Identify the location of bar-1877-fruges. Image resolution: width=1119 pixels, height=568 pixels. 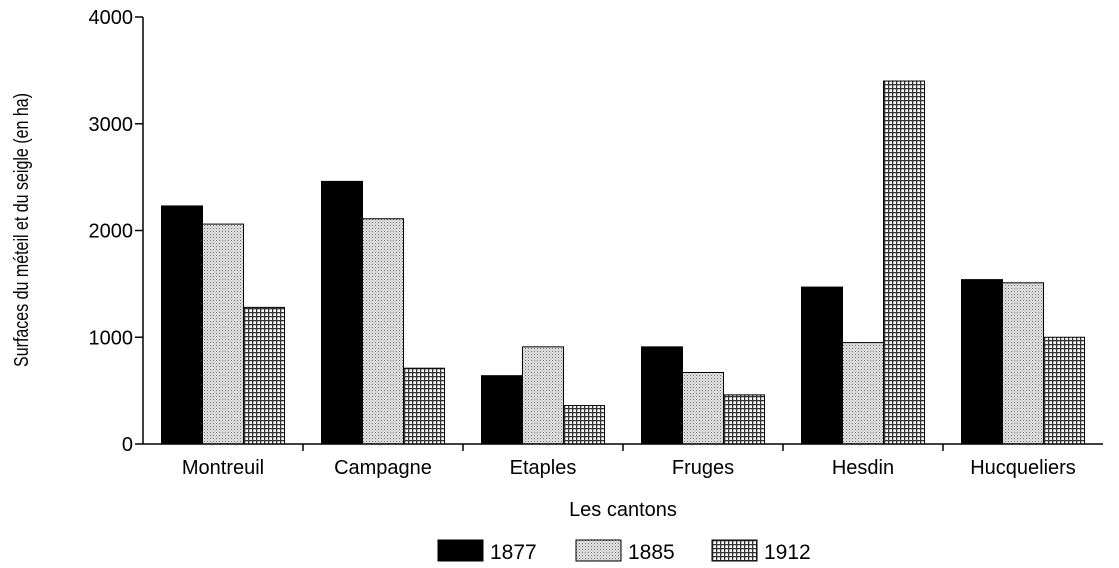
(662, 395).